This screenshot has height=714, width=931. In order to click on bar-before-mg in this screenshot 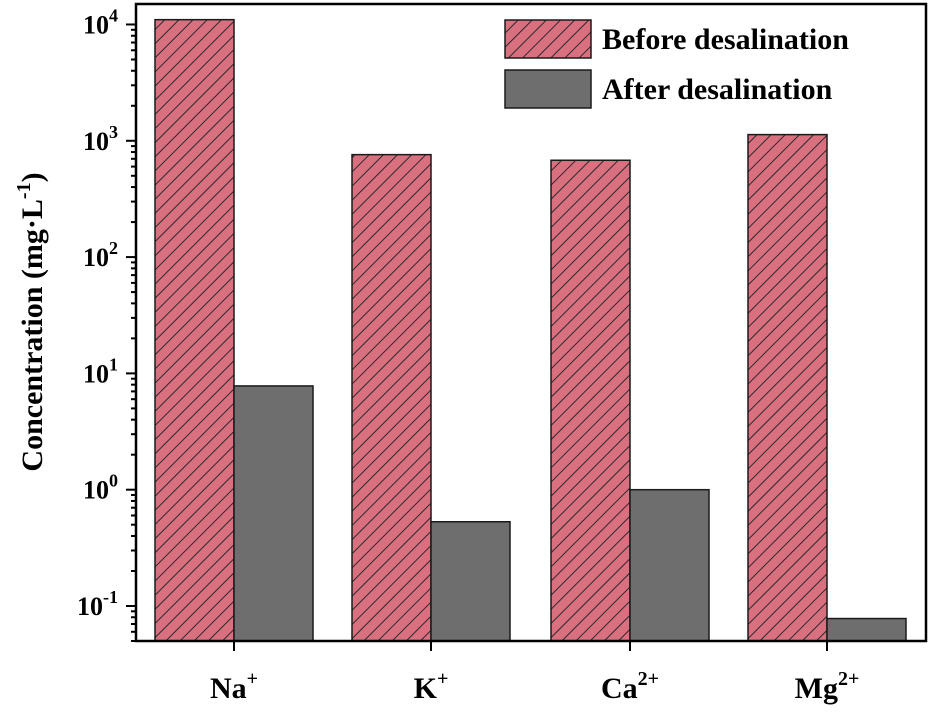, I will do `click(787, 387)`.